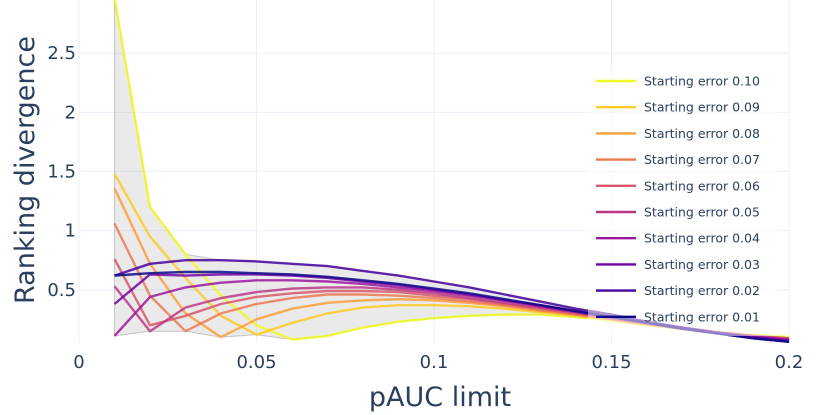 The height and width of the screenshot is (415, 830). Describe the element at coordinates (61, 290) in the screenshot. I see `y-tick-label: 0.5` at that location.